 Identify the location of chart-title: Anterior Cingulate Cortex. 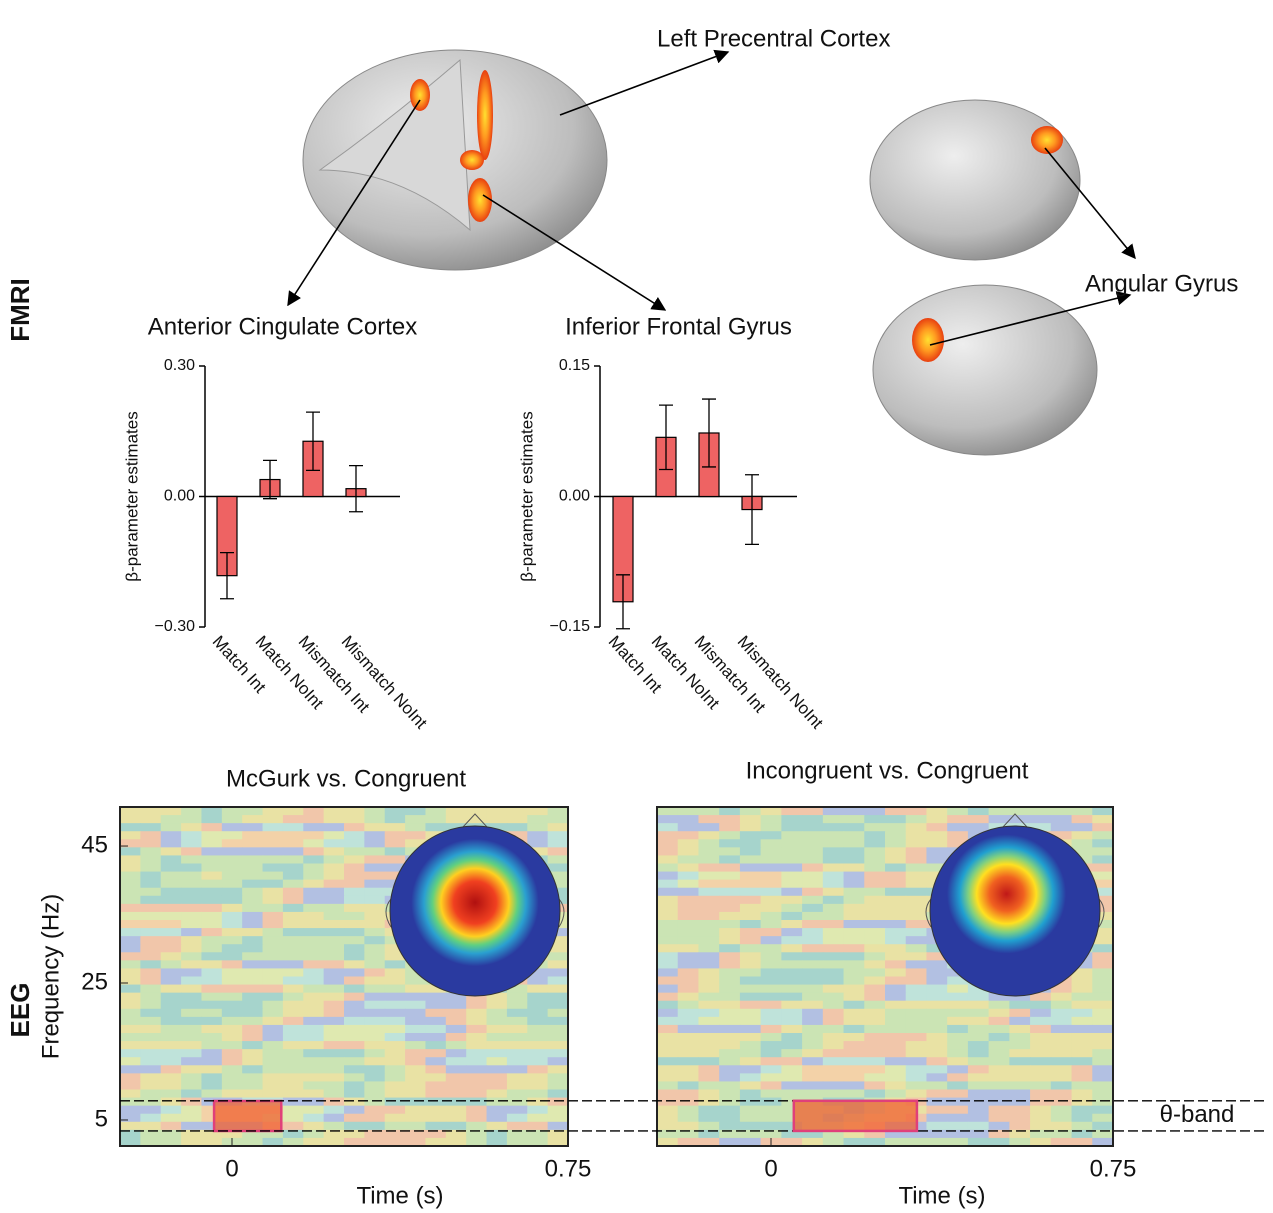
(282, 326).